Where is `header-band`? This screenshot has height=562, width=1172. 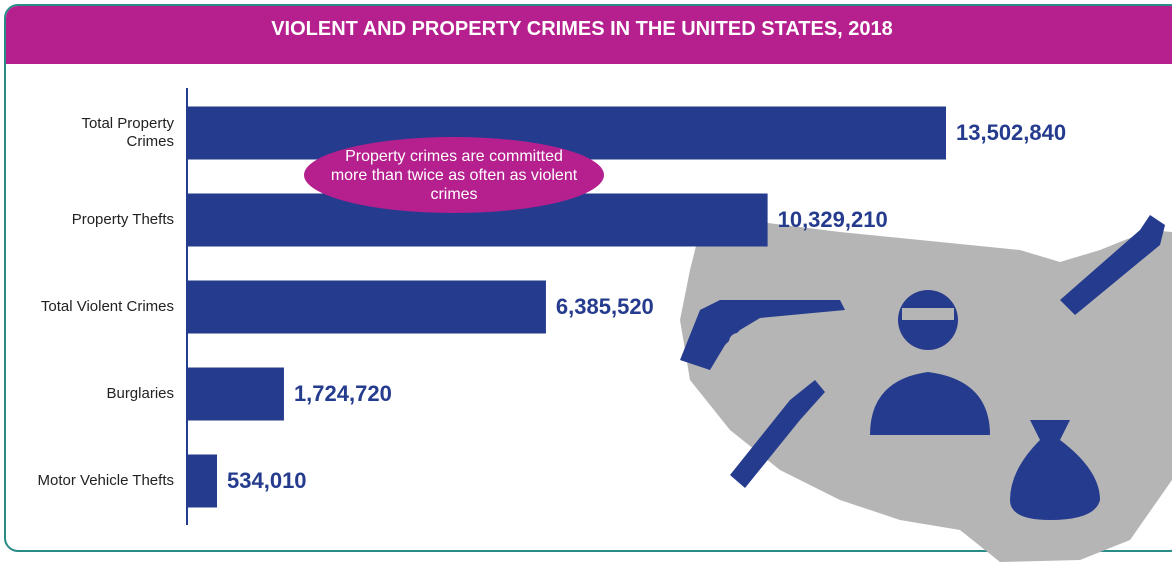
header-band is located at coordinates (589, 35).